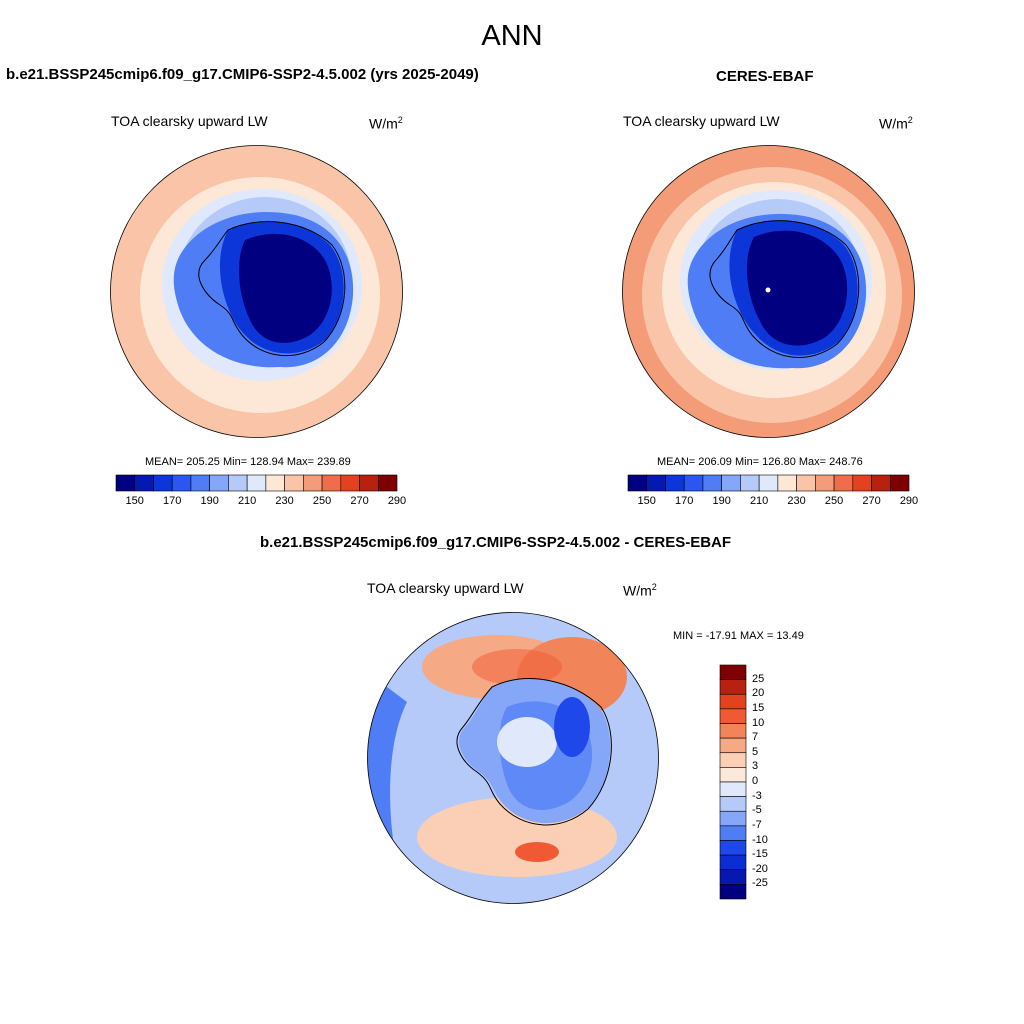  What do you see at coordinates (760, 854) in the screenshot?
I see `panel3-colorbar-tick-label: -15` at bounding box center [760, 854].